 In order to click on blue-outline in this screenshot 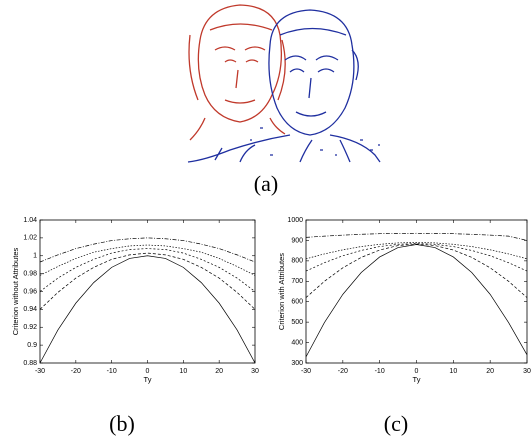, I will do `click(311, 72)`.